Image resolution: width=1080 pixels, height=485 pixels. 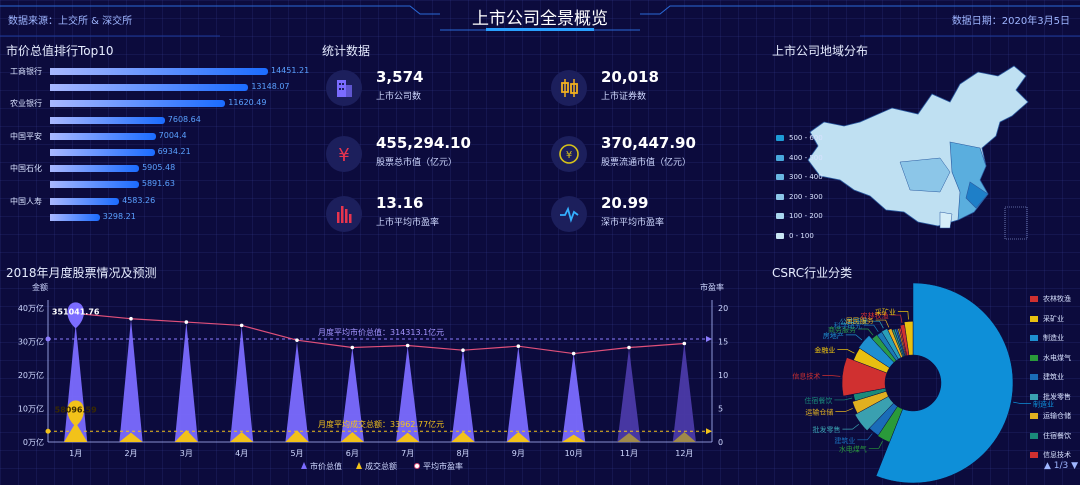 I want to click on ranking-value: 3298.21, so click(x=119, y=216).